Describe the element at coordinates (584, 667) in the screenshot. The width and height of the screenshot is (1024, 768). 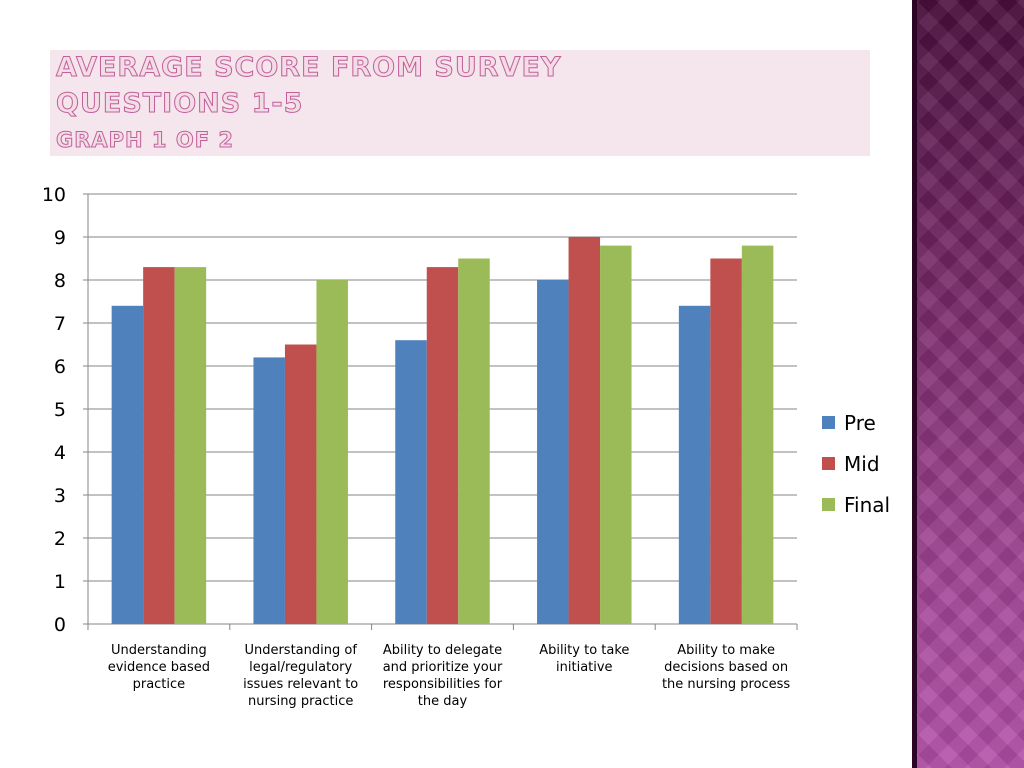
I see `x-category-label-line: initiative` at that location.